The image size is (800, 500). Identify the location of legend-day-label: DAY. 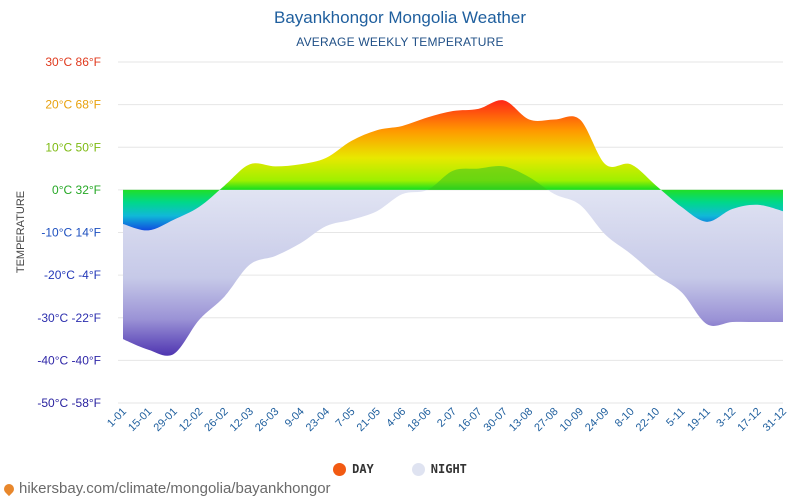
(363, 469).